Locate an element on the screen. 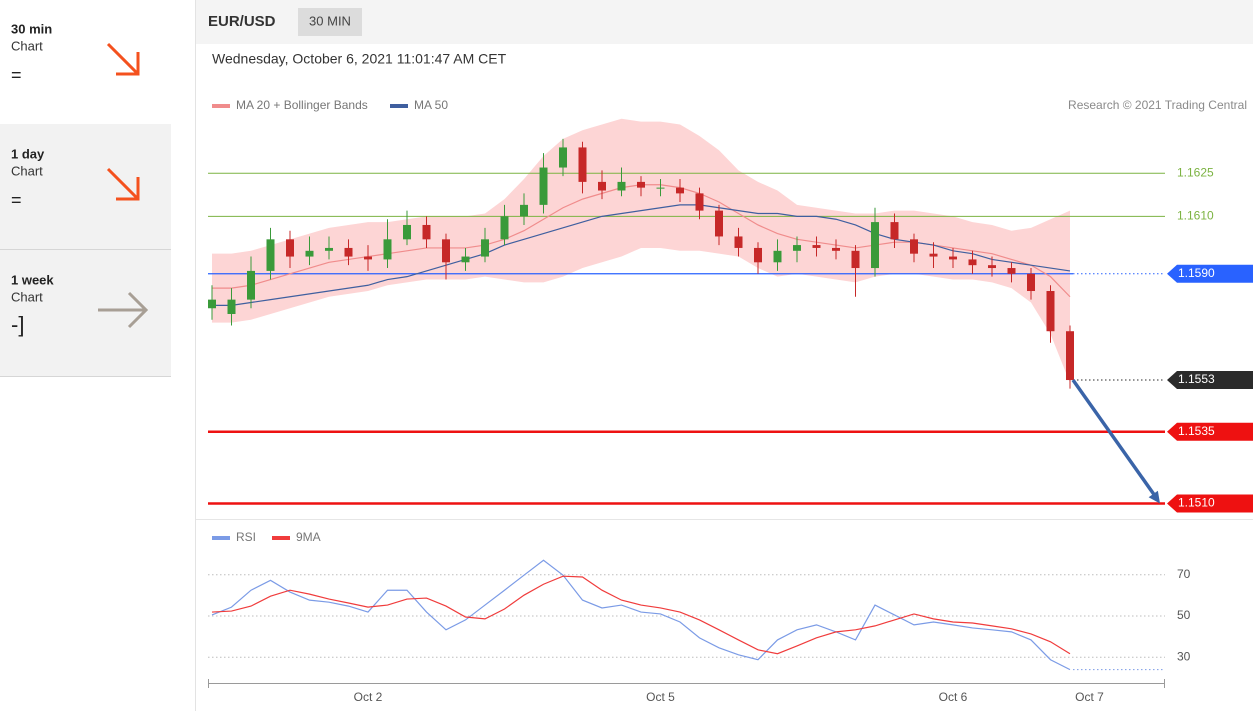 This screenshot has width=1253, height=711. sidebar-item: 1 day Chart = is located at coordinates (75, 178).